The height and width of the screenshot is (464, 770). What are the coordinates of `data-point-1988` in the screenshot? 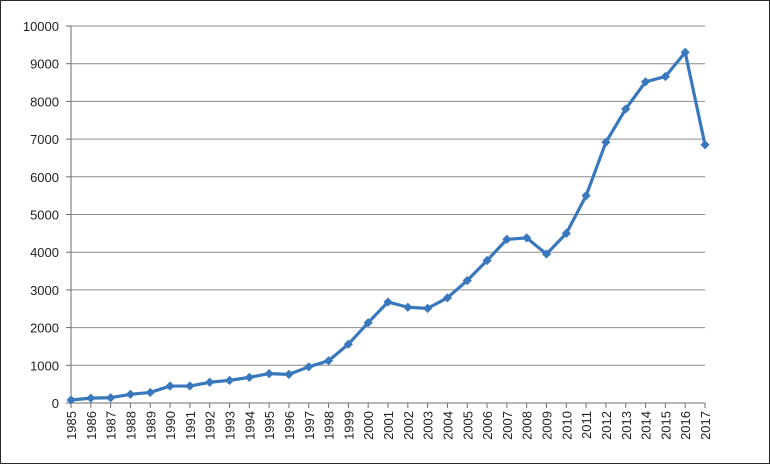 It's located at (130, 394).